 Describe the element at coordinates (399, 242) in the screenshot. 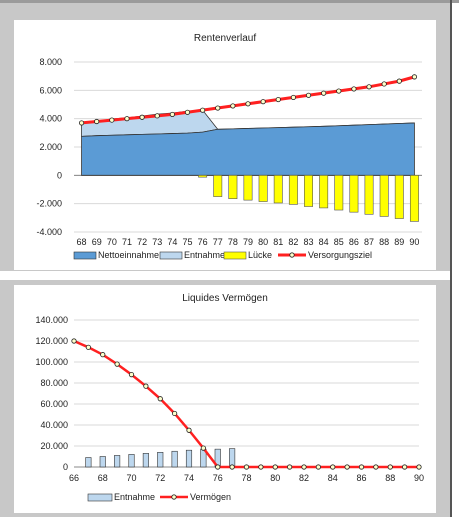

I see `x-tick-label: 89` at that location.